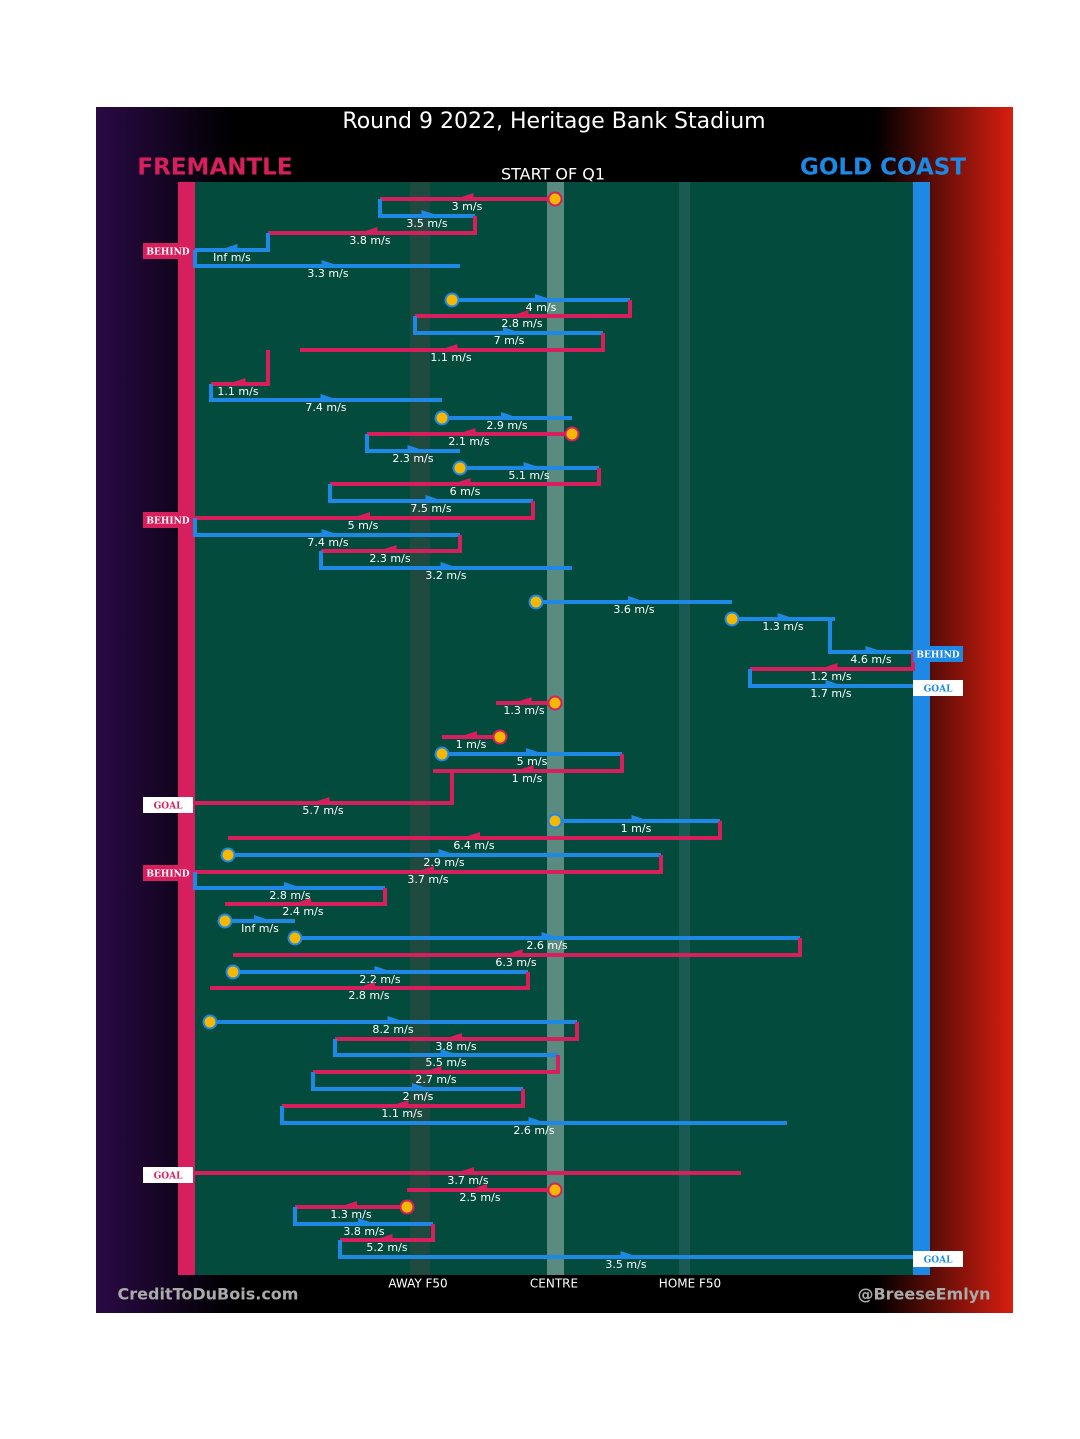 The image size is (1080, 1439). What do you see at coordinates (883, 168) in the screenshot?
I see `right-team: GOLD COAST` at bounding box center [883, 168].